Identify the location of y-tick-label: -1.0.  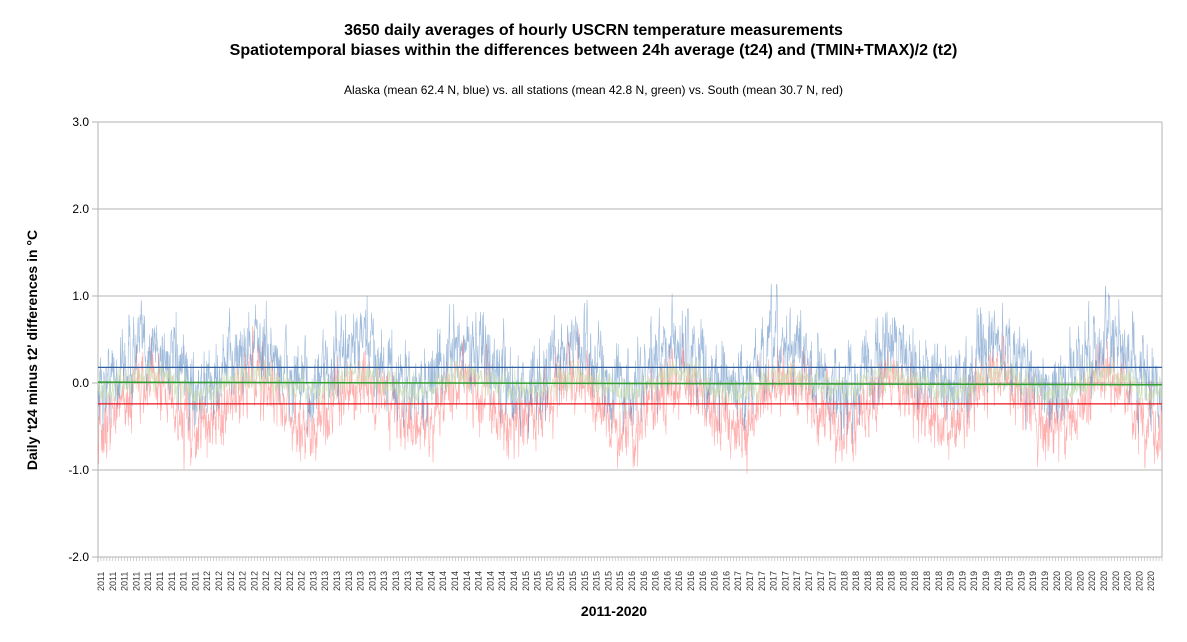
(78, 470).